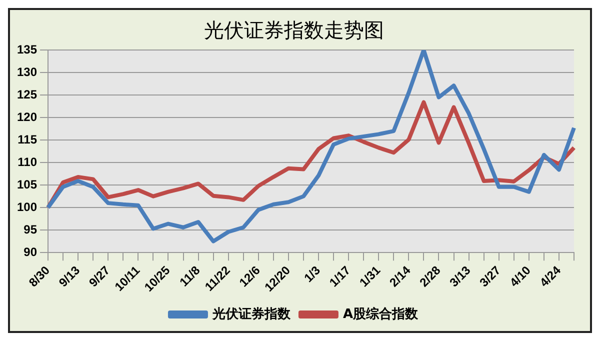  What do you see at coordinates (39, 276) in the screenshot?
I see `x-tick-label: 8/30` at bounding box center [39, 276].